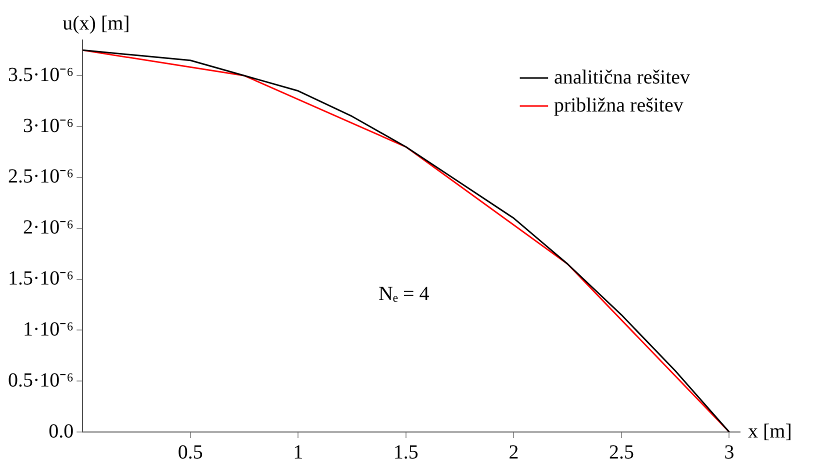 This screenshot has height=468, width=815. Describe the element at coordinates (61, 431) in the screenshot. I see `y-tick-label: 0.0` at that location.